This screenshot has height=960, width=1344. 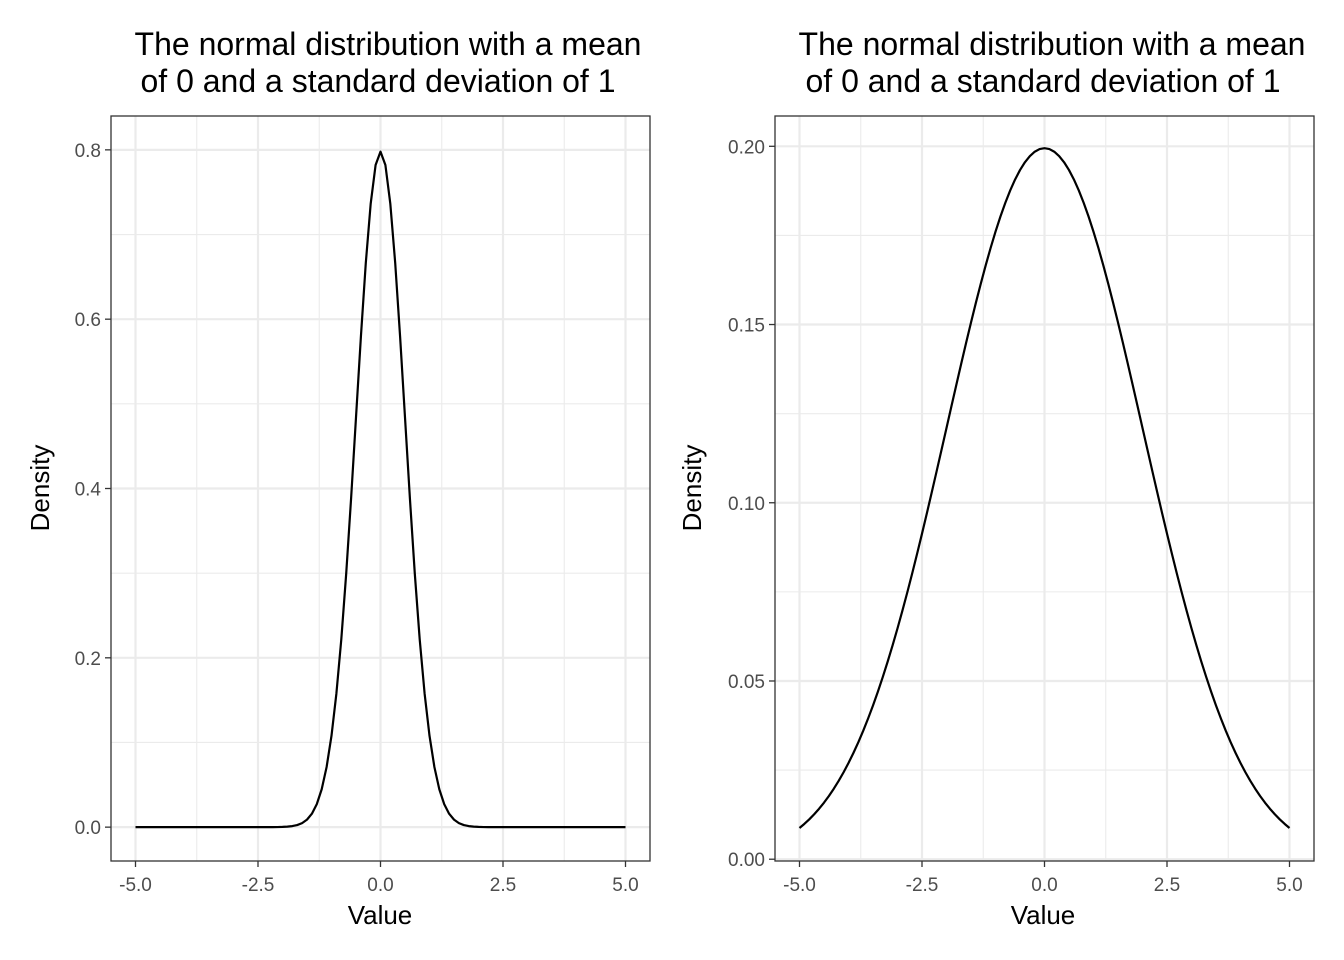 What do you see at coordinates (88, 659) in the screenshot?
I see `y-tick-label: 0.2` at bounding box center [88, 659].